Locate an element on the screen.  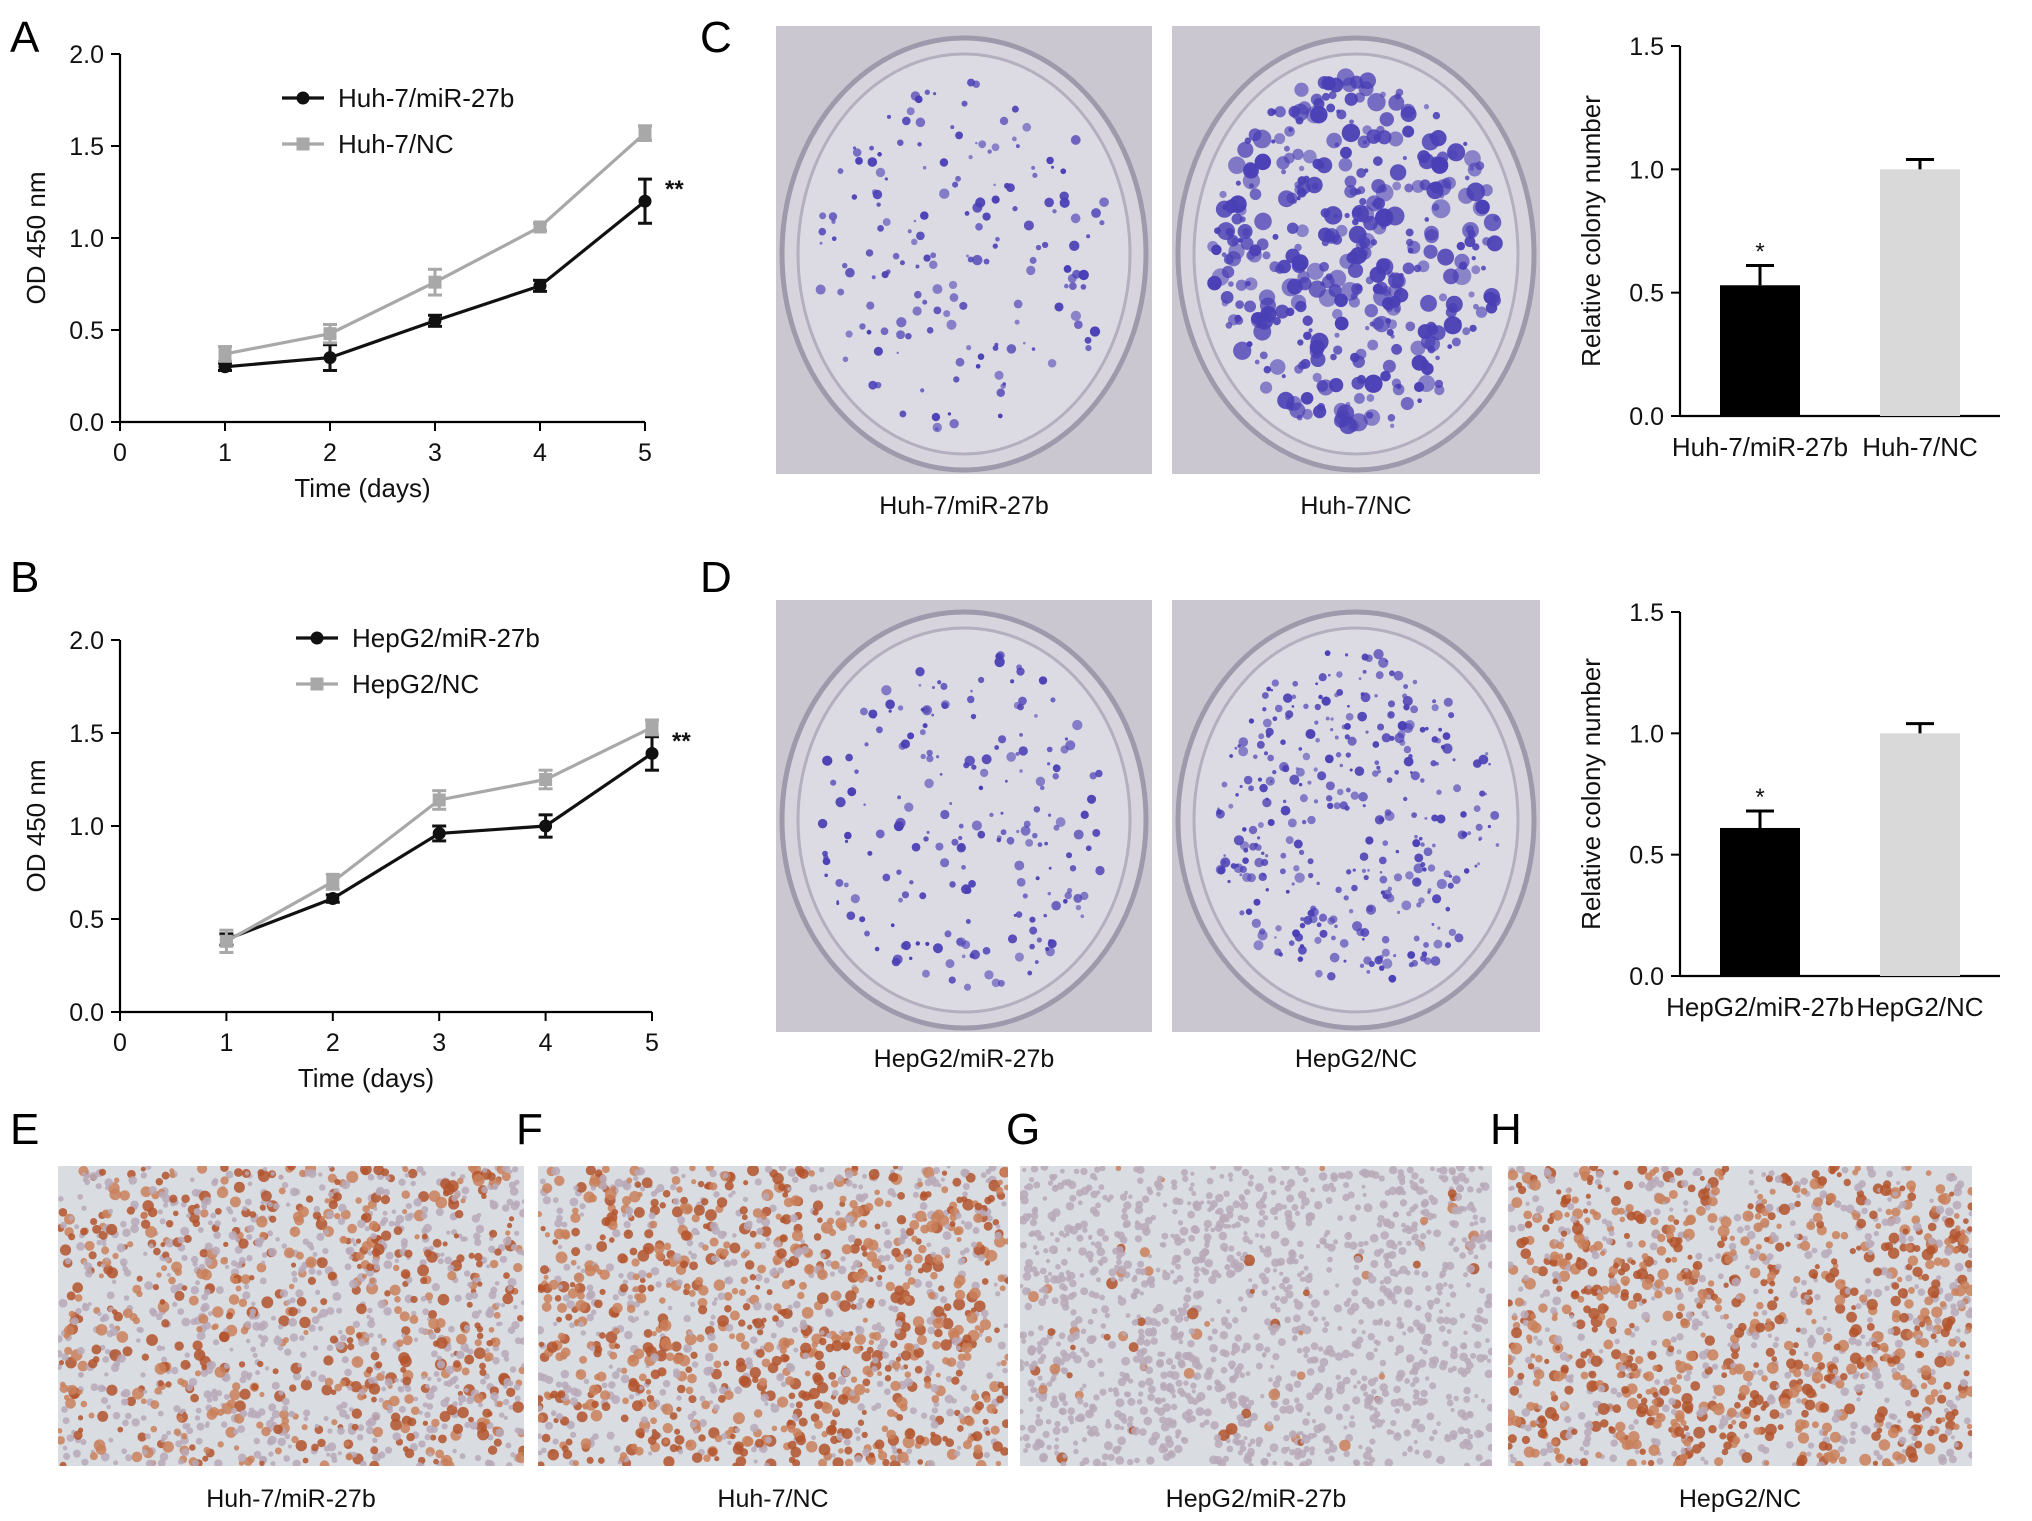
x-tick-label: HepG2/miR-27b is located at coordinates (1760, 1007).